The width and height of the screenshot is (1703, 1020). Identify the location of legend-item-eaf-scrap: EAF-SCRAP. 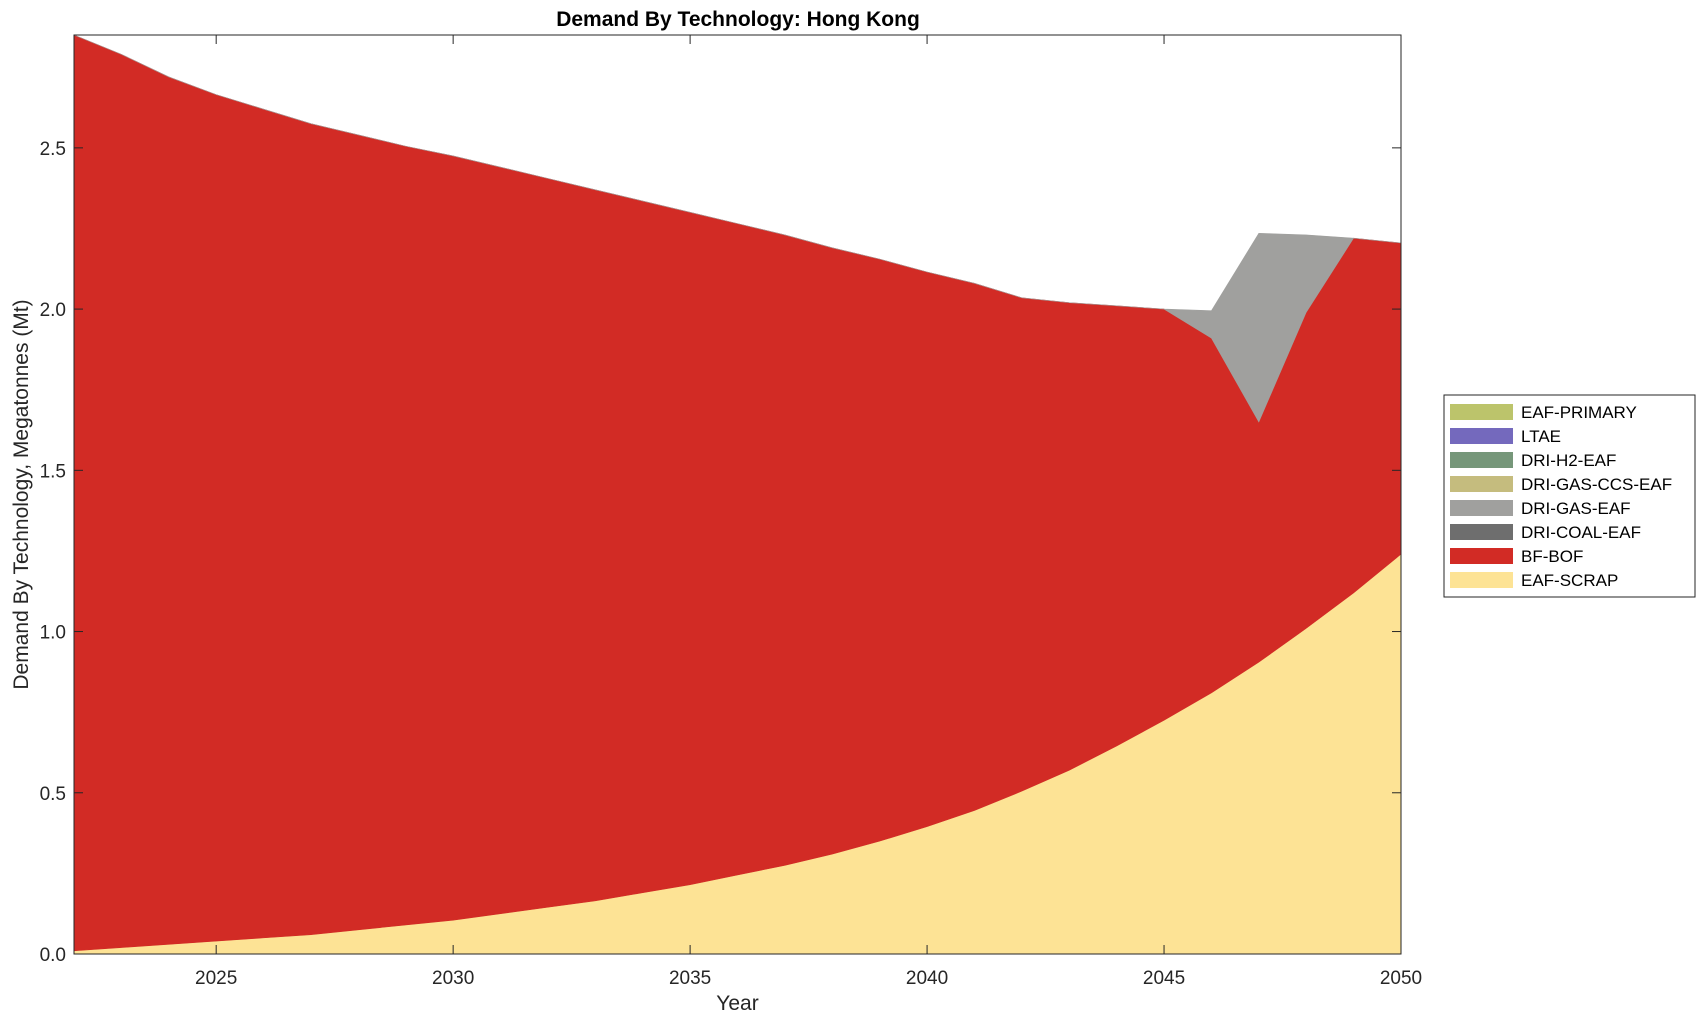
(1534, 580).